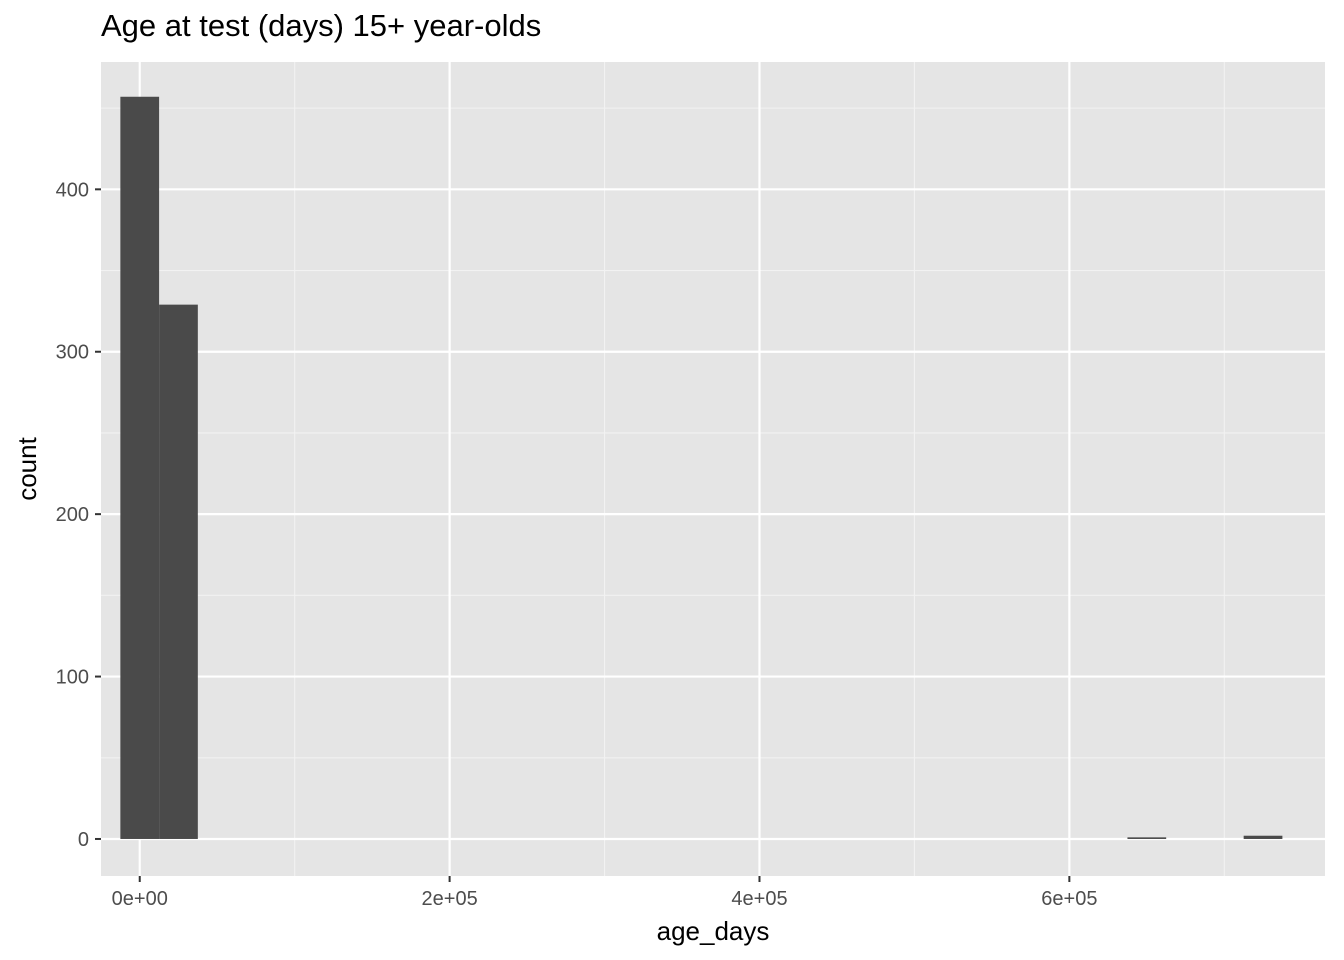 The width and height of the screenshot is (1344, 960). What do you see at coordinates (140, 899) in the screenshot?
I see `x-tick-label: 0e+00` at bounding box center [140, 899].